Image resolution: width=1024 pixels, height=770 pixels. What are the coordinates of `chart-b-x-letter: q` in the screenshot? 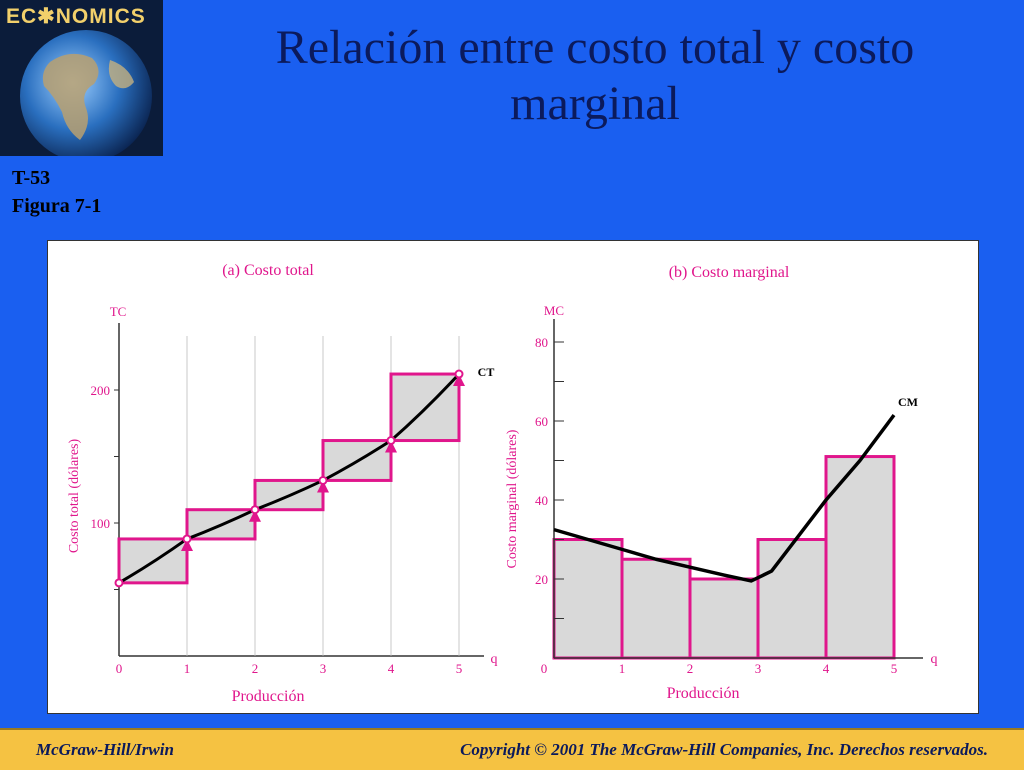 It's located at (934, 659).